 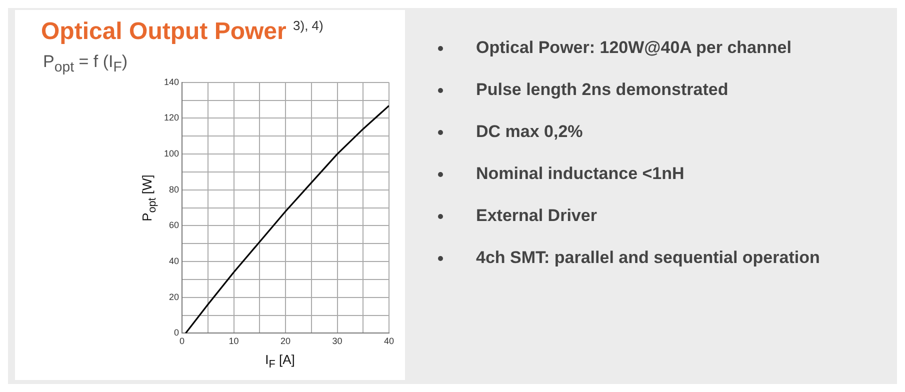 I want to click on text: Nominal inductance <1nH, so click(x=580, y=173).